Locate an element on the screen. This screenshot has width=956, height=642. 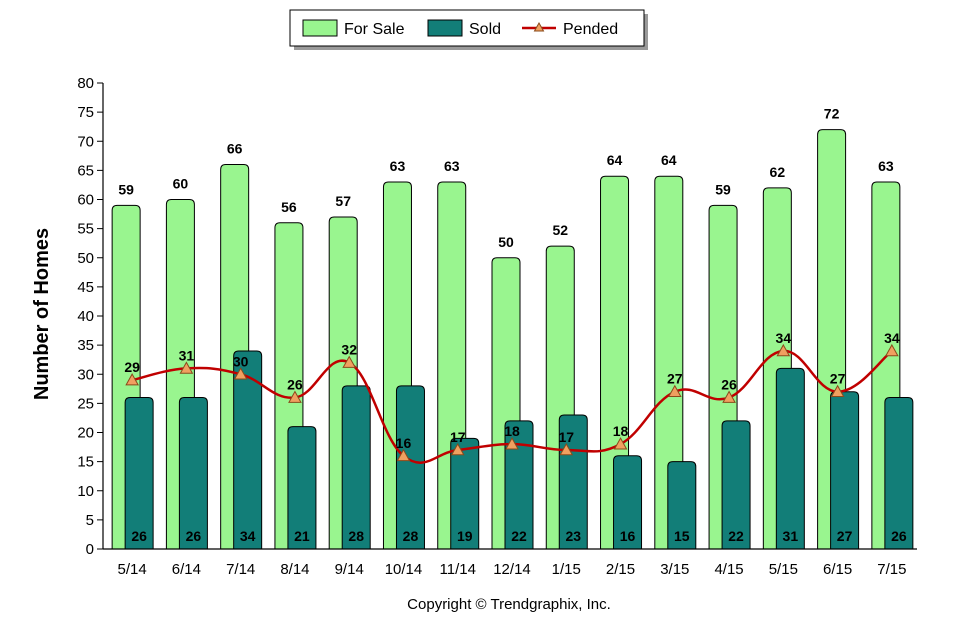
y-tick-label: 0 is located at coordinates (90, 549).